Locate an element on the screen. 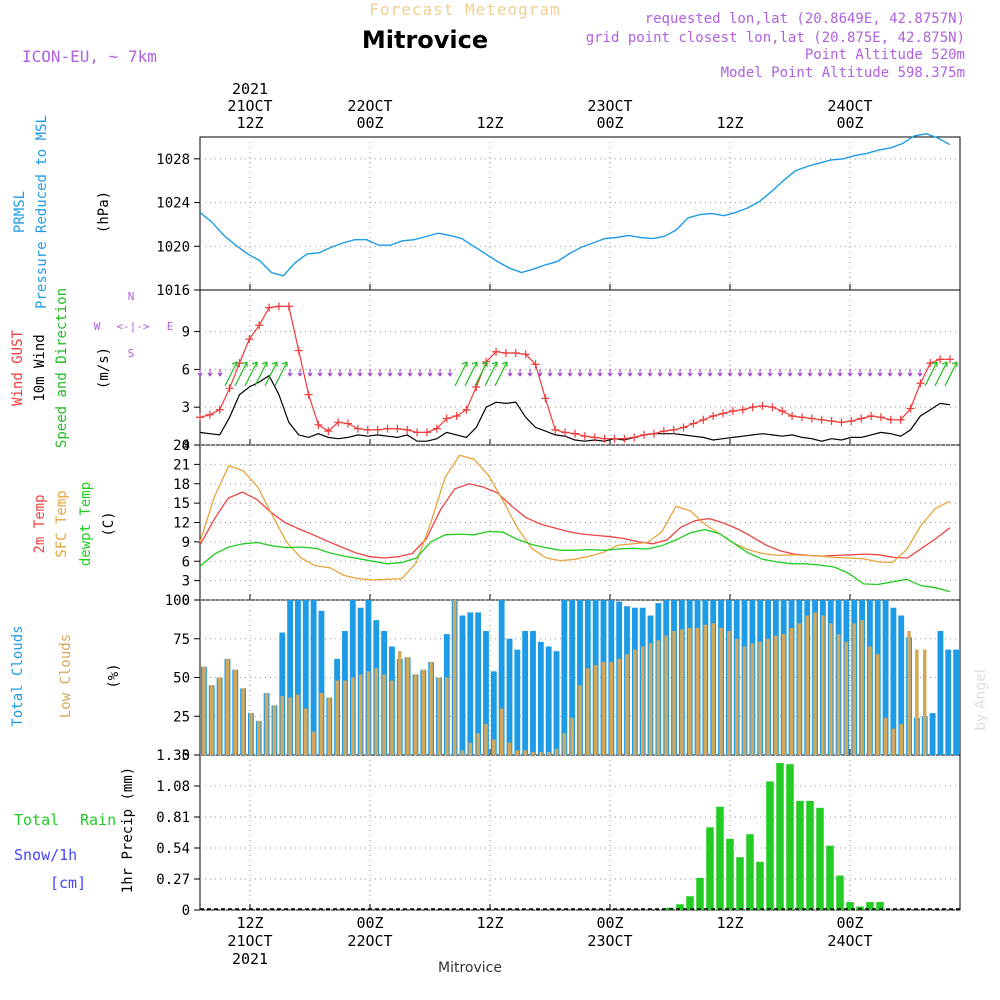  bottom-time-label: 24OCT is located at coordinates (849, 941).